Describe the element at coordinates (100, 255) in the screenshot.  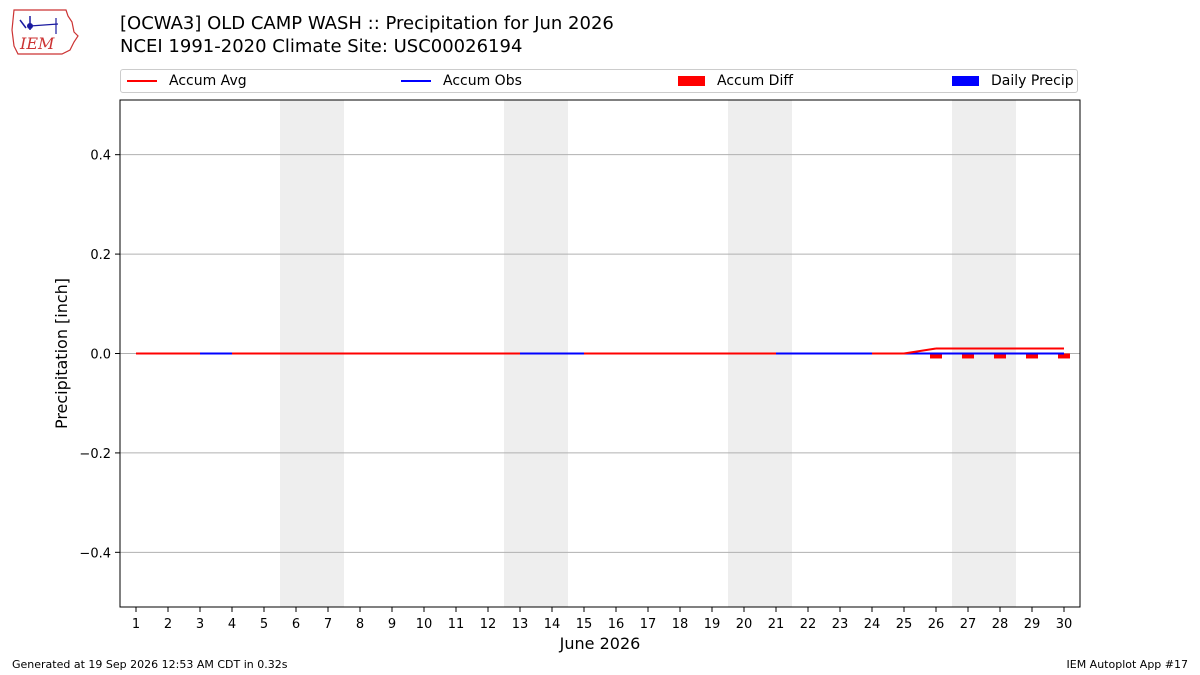
I see `y-tick-label: 0.2` at that location.